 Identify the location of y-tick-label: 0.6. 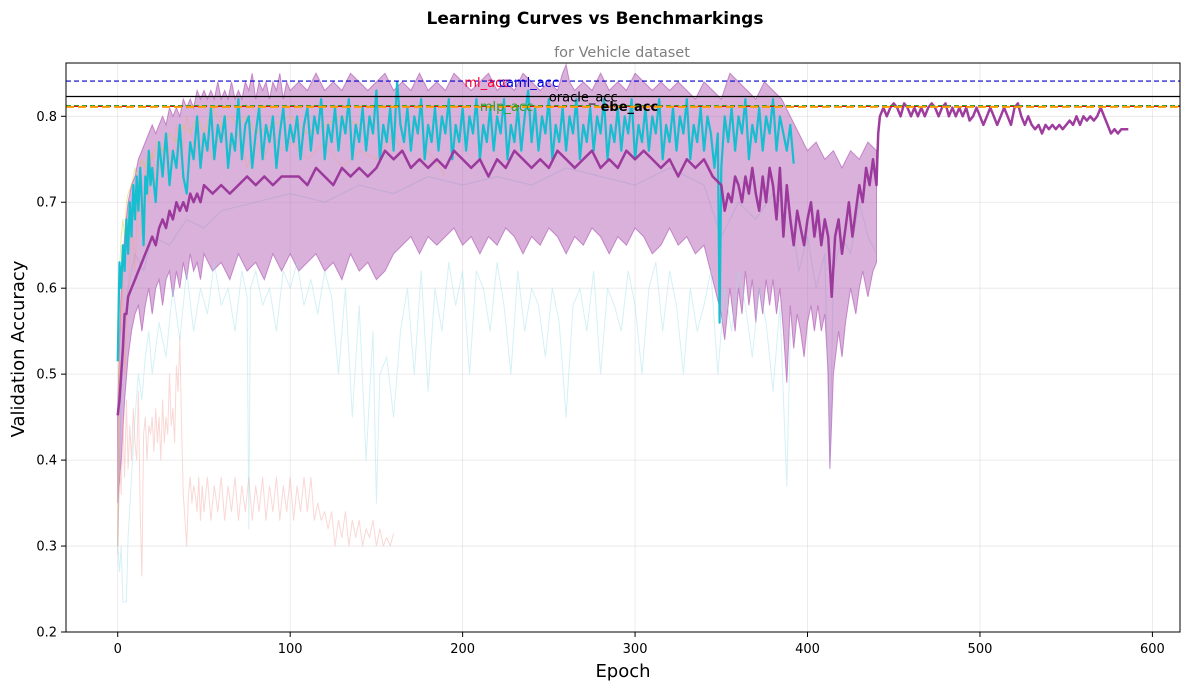
(46, 289).